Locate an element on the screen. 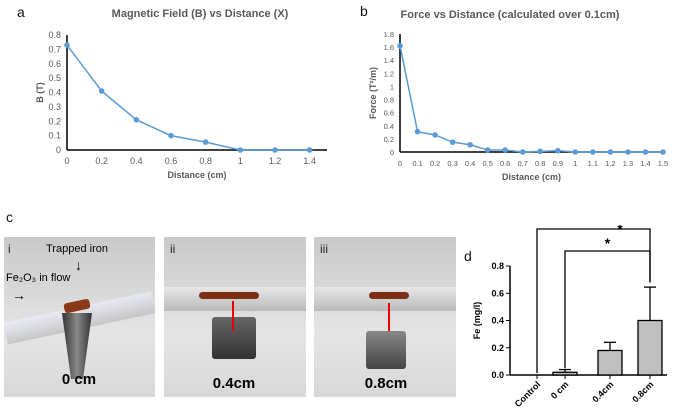 The image size is (677, 416). x-tick-label: 1.3 is located at coordinates (628, 163).